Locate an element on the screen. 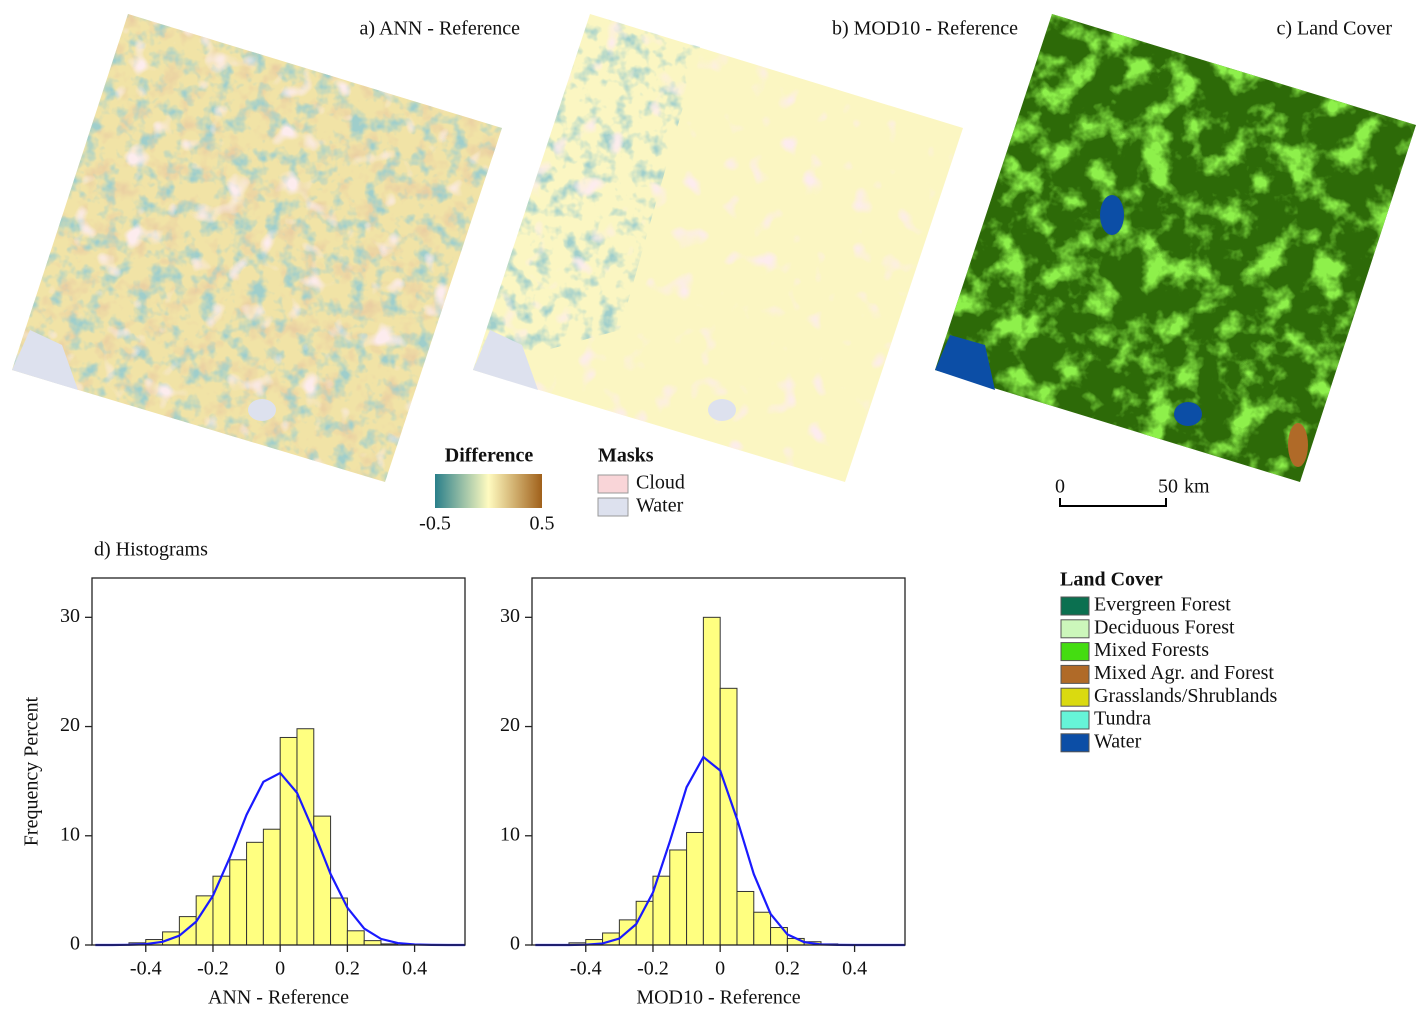 The width and height of the screenshot is (1416, 1013). map-c-agr is located at coordinates (1298, 445).